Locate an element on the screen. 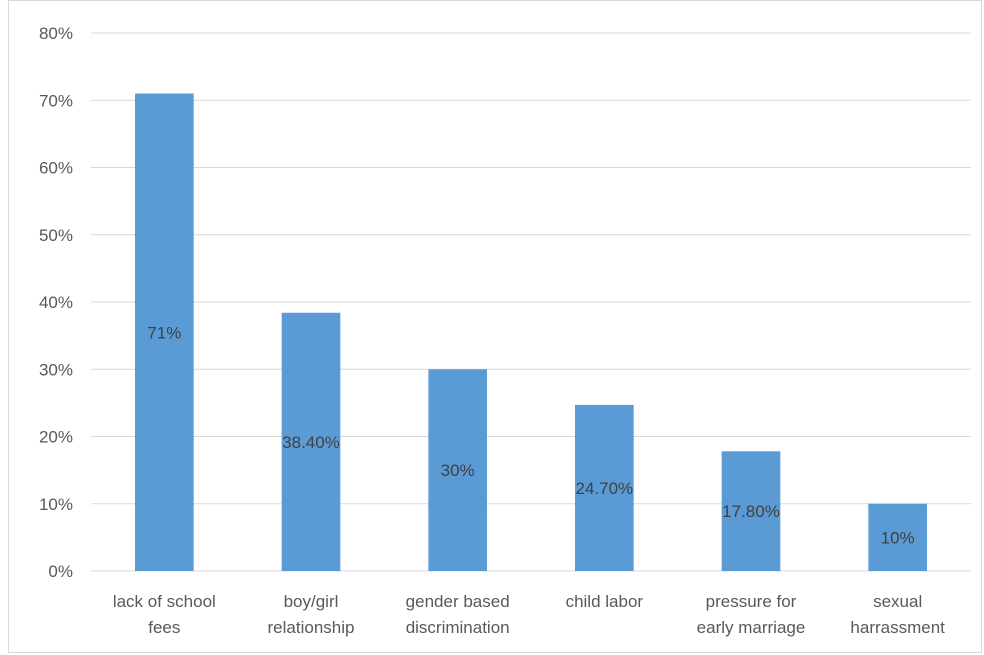 The width and height of the screenshot is (984, 655). data-label: 38.40% is located at coordinates (311, 442).